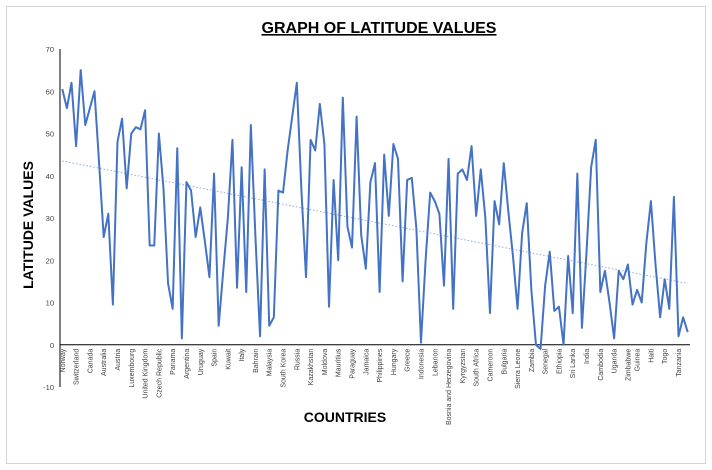 This screenshot has width=712, height=470. I want to click on x-tick-label: Sri Lanka, so click(573, 364).